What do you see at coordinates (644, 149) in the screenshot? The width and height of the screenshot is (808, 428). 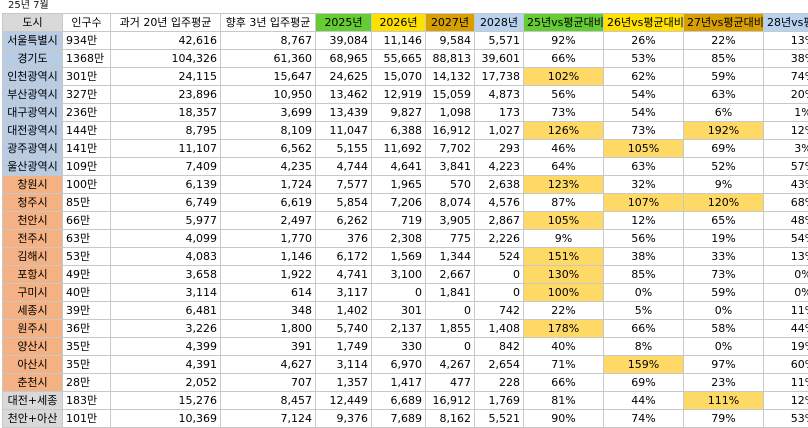 I see `ratio-cell: 105%` at bounding box center [644, 149].